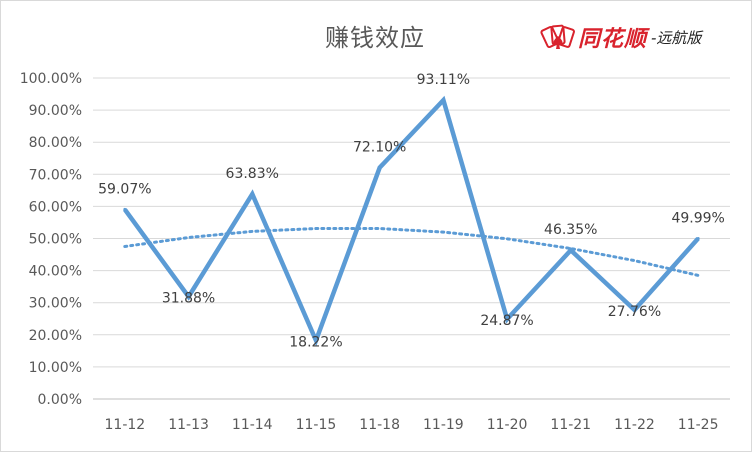 The height and width of the screenshot is (452, 752). What do you see at coordinates (55, 240) in the screenshot?
I see `y-tick-label: 50.00%` at bounding box center [55, 240].